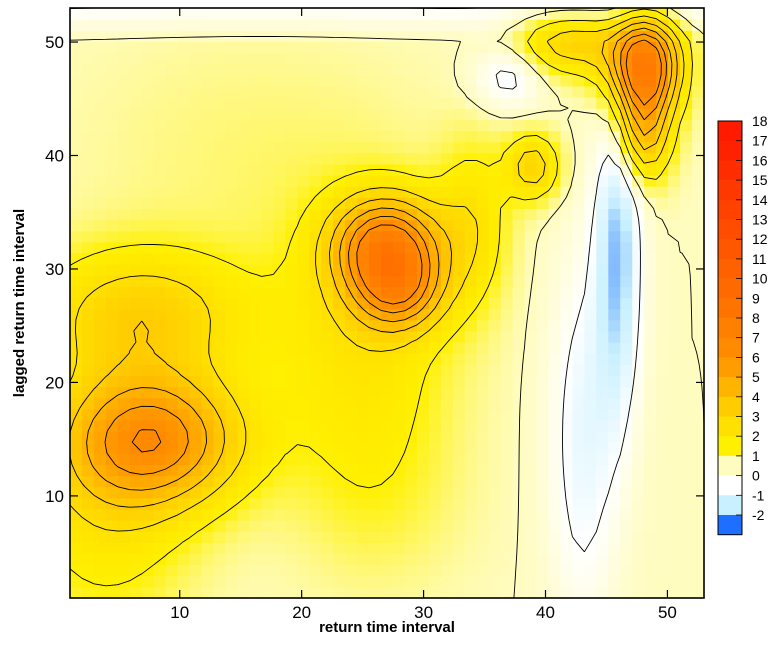 The width and height of the screenshot is (777, 648). I want to click on y-tick-label: 40, so click(54, 156).